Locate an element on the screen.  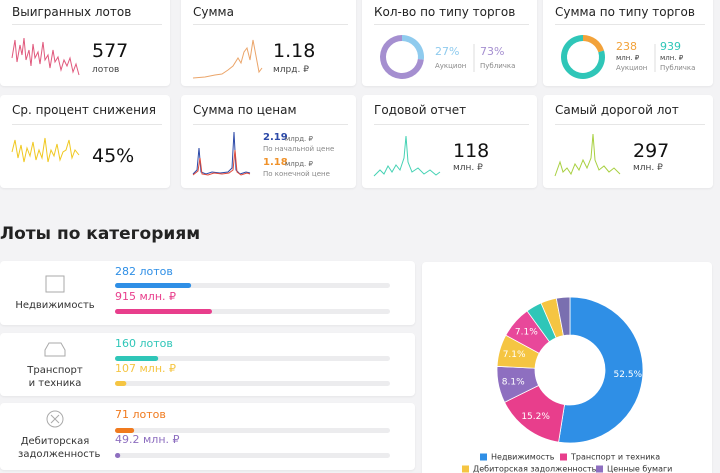
kpi-unit: лотов is located at coordinates (106, 70).